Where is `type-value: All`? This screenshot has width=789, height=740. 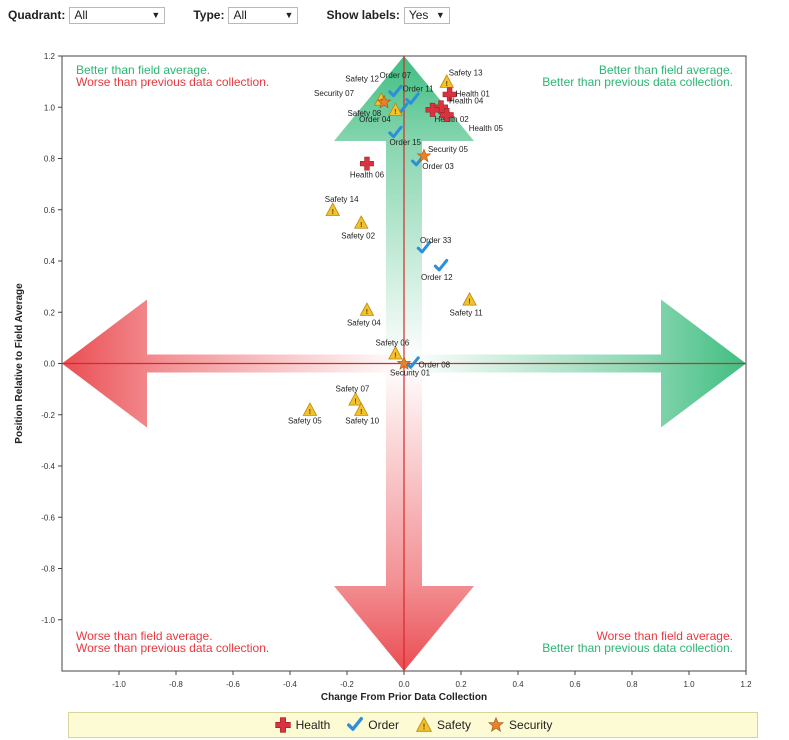
type-value: All is located at coordinates (240, 15).